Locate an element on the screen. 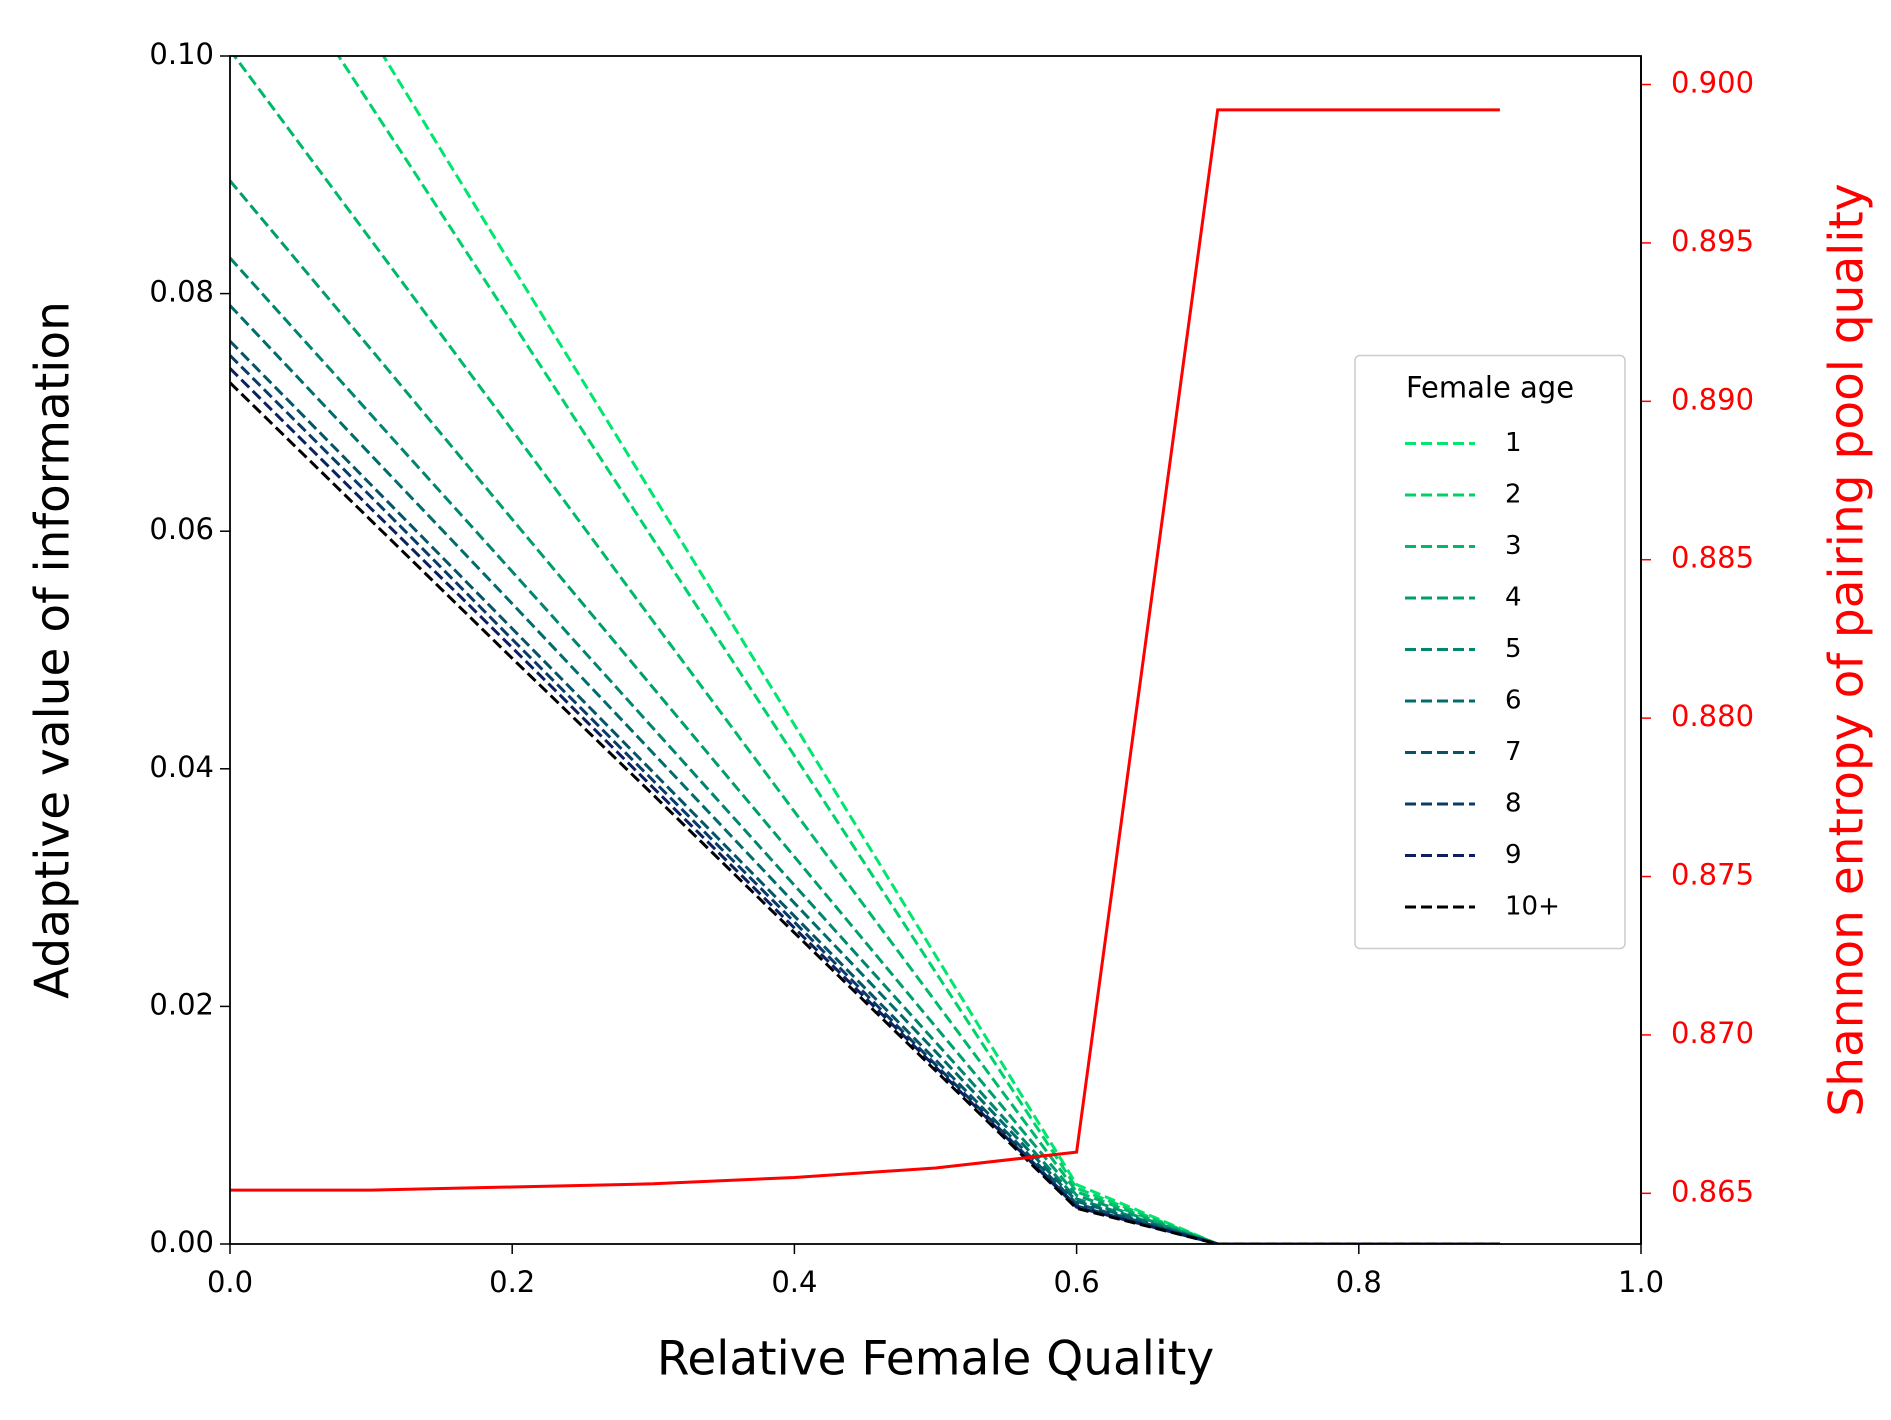  y2-tick-label: 0.870 is located at coordinates (1712, 1033).